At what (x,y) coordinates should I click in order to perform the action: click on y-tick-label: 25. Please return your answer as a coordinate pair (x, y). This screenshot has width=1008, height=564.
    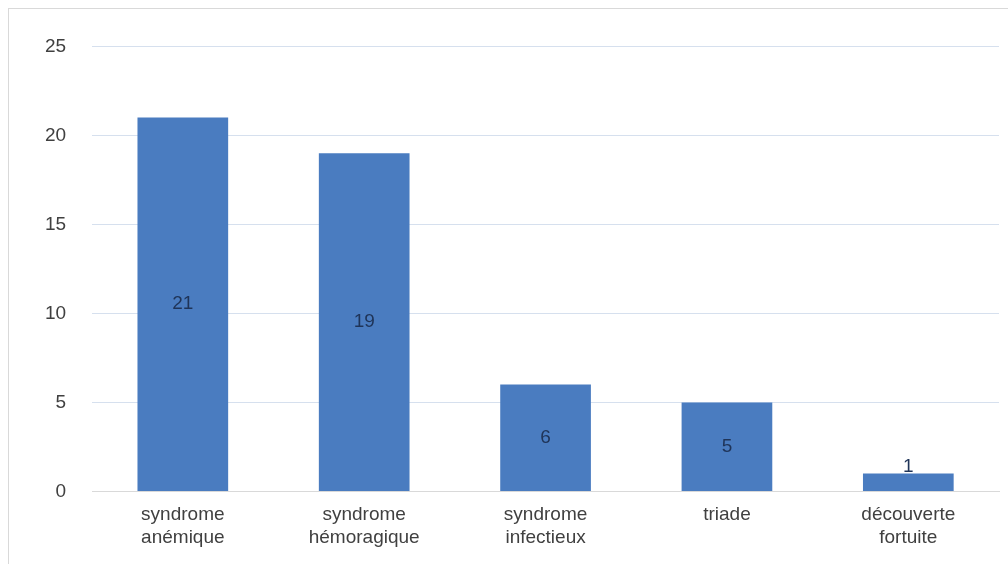
    Looking at the image, I should click on (55, 45).